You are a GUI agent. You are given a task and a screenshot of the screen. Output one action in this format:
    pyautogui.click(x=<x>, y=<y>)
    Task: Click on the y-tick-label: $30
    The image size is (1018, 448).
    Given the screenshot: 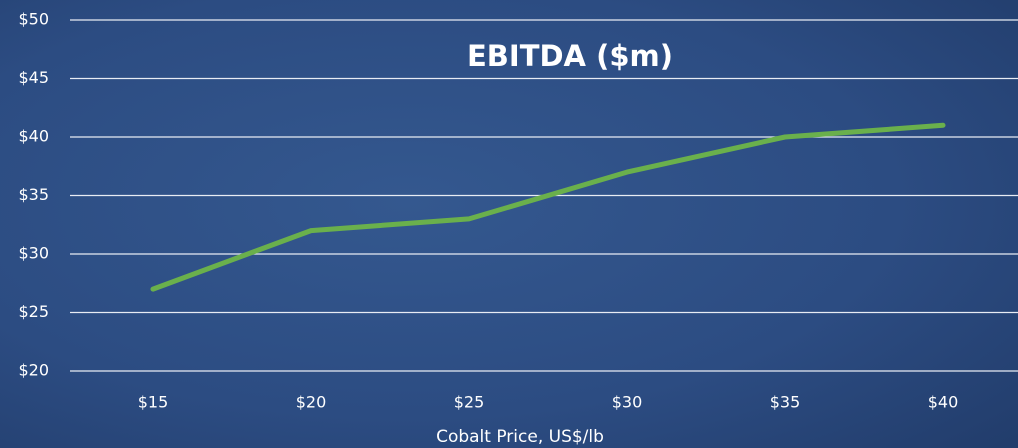 What is the action you would take?
    pyautogui.click(x=33, y=253)
    